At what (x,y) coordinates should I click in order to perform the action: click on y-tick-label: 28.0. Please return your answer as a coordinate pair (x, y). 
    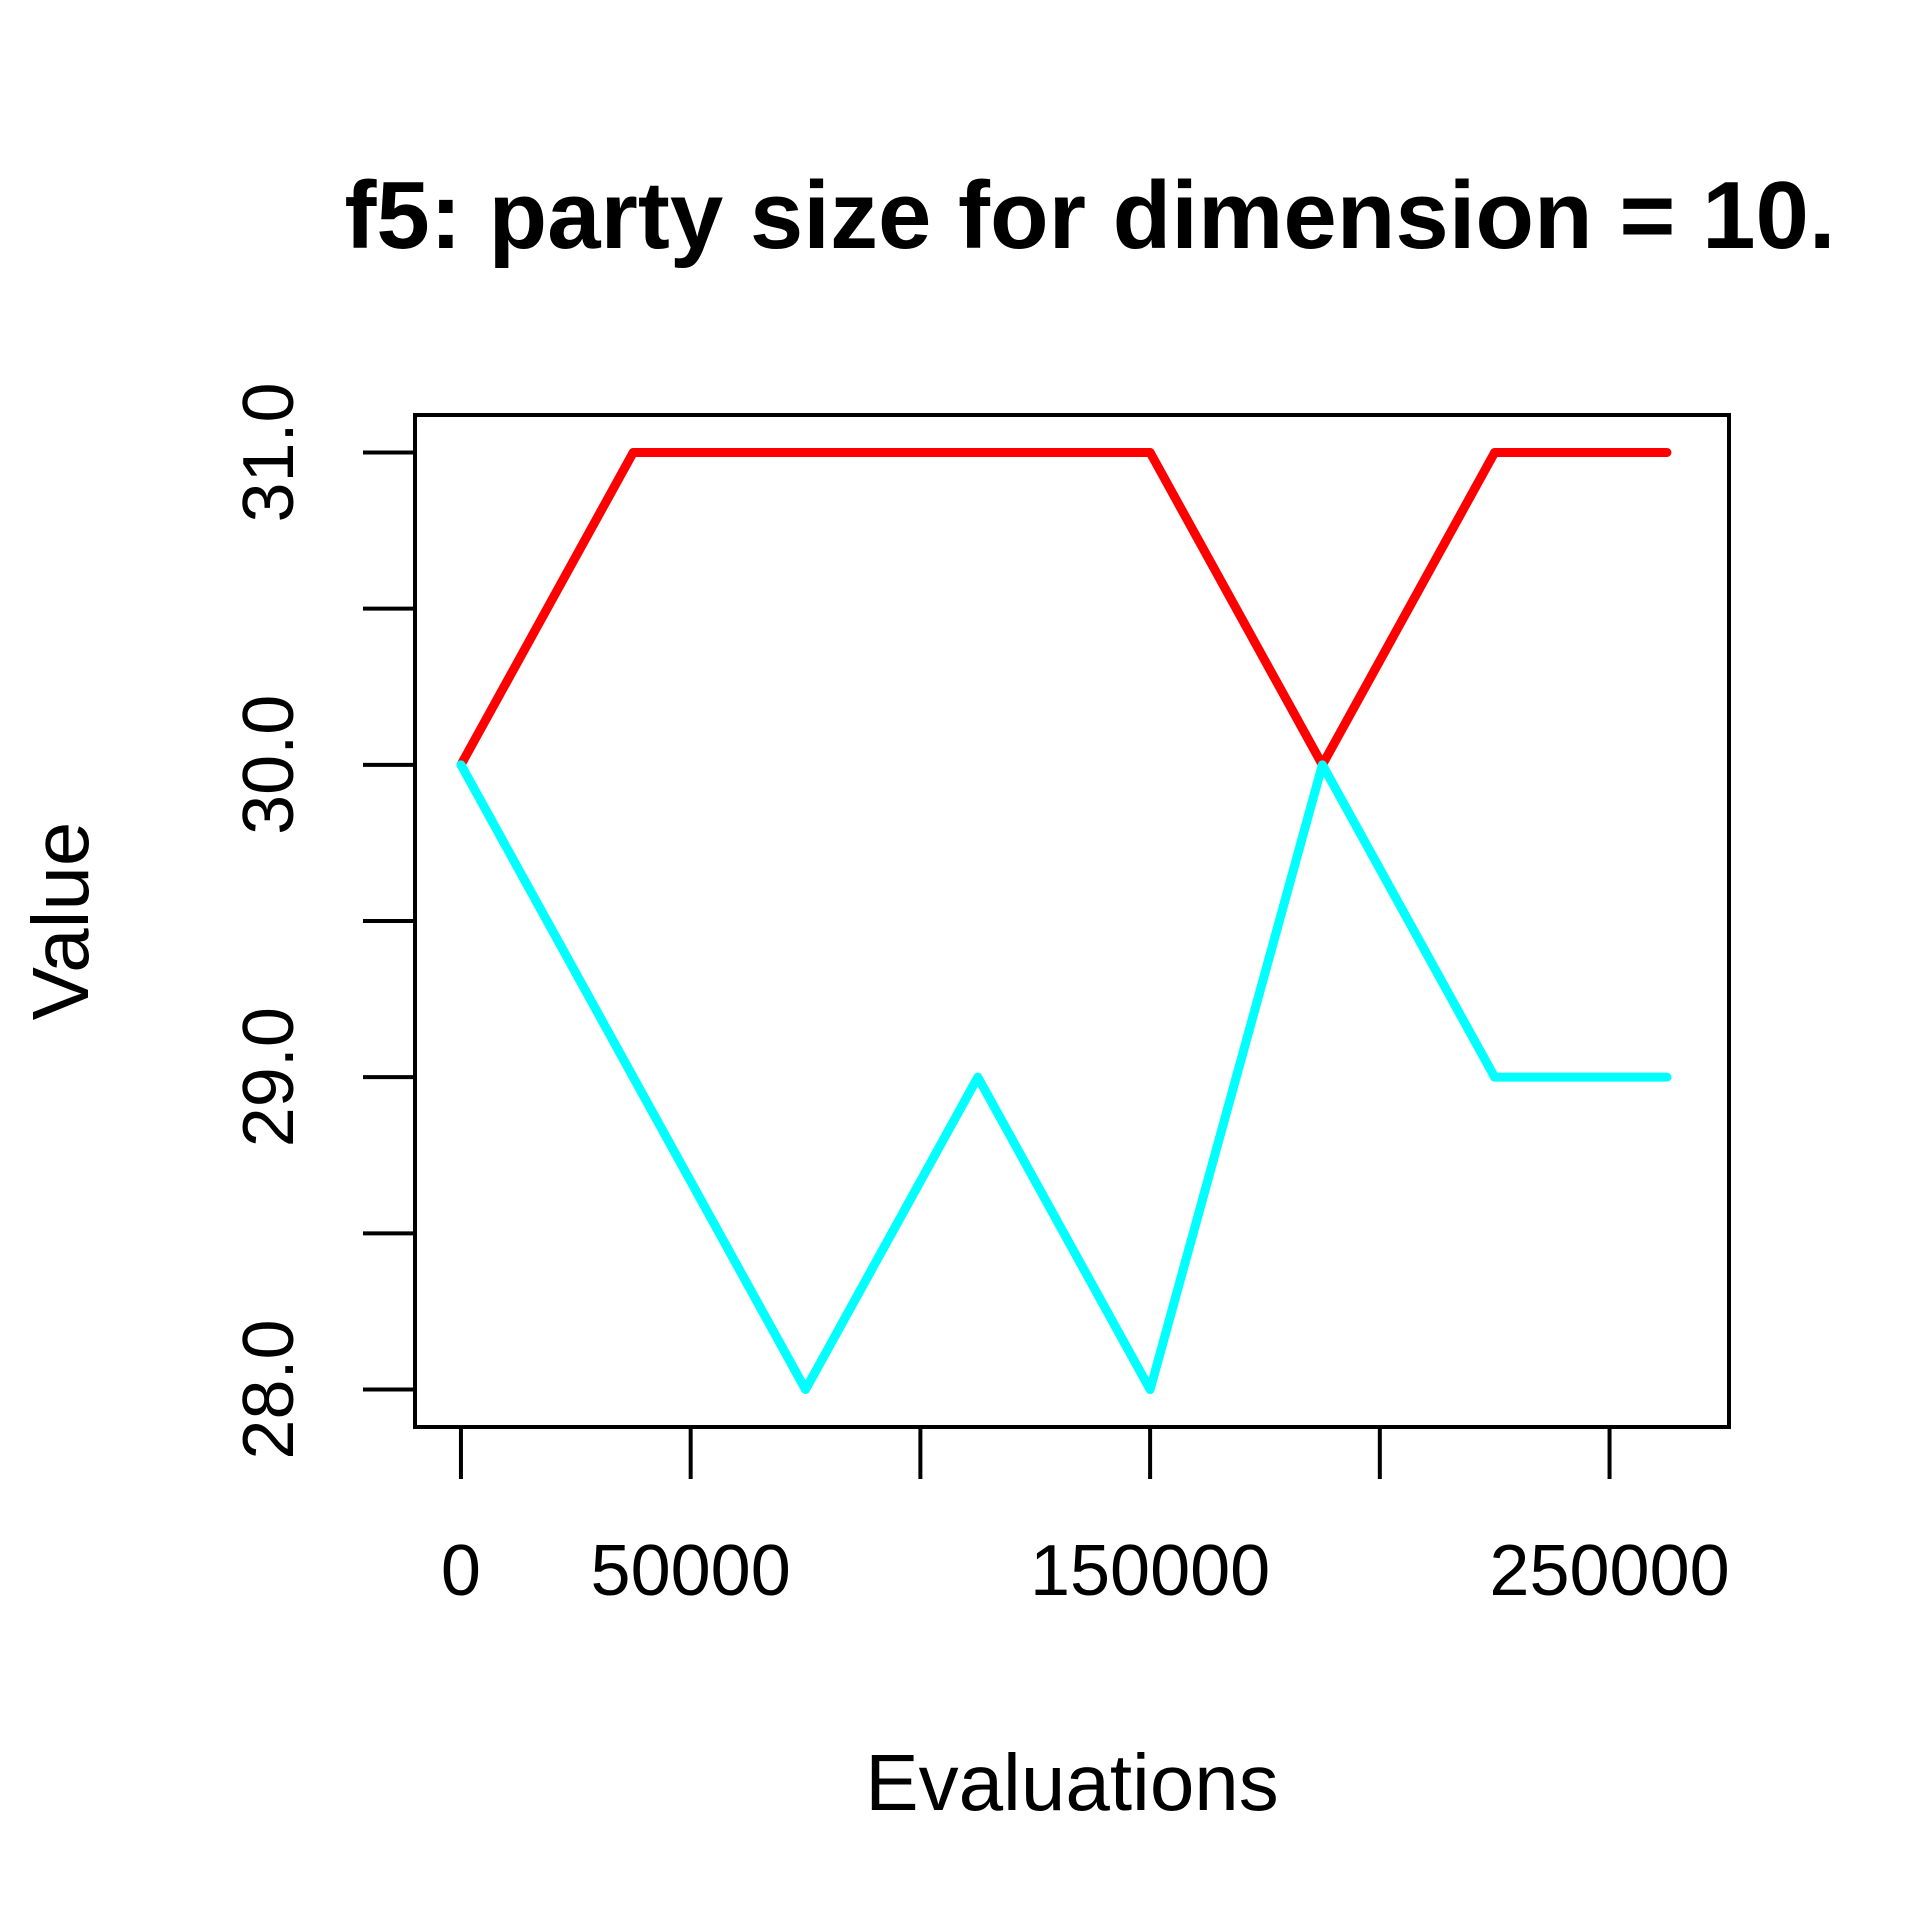
    Looking at the image, I should click on (269, 1389).